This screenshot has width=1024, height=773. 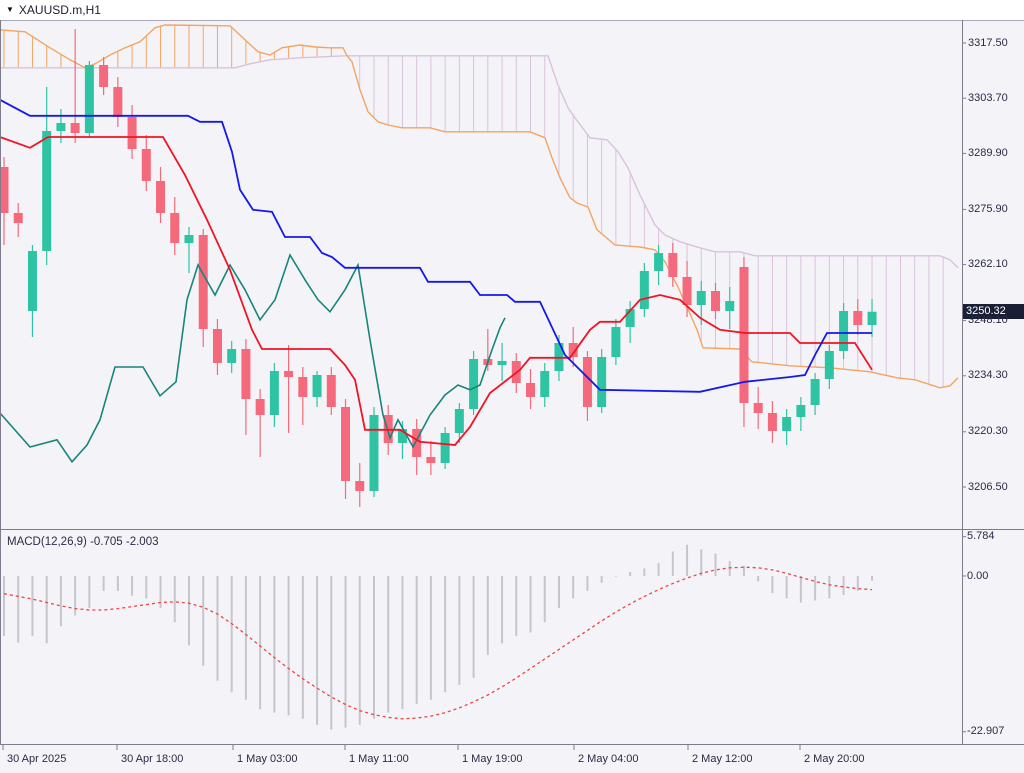 I want to click on chart-header, so click(x=512, y=10).